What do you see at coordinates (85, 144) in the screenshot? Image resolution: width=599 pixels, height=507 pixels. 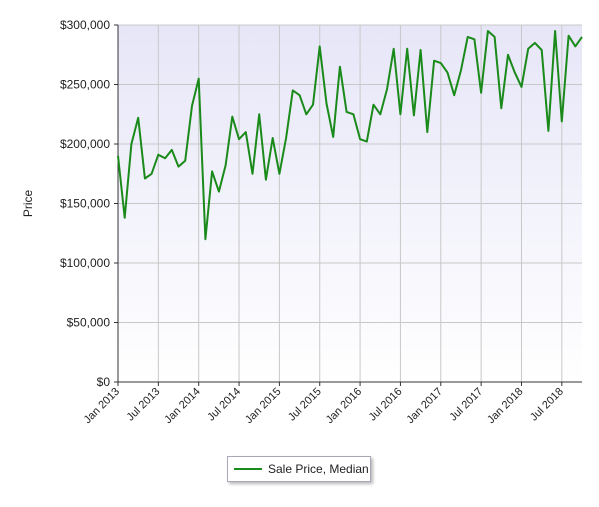 I see `y-tick-label: $200,000` at bounding box center [85, 144].